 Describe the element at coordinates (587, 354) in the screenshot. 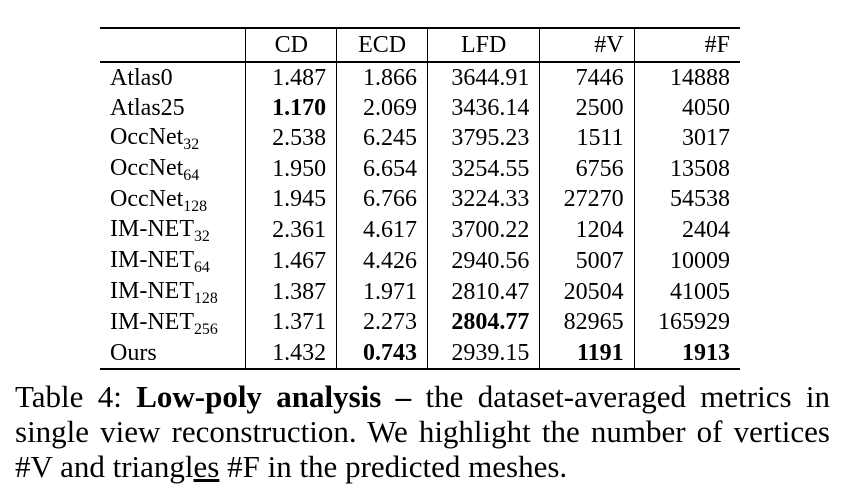

I see `vertices-cell: 1191` at that location.